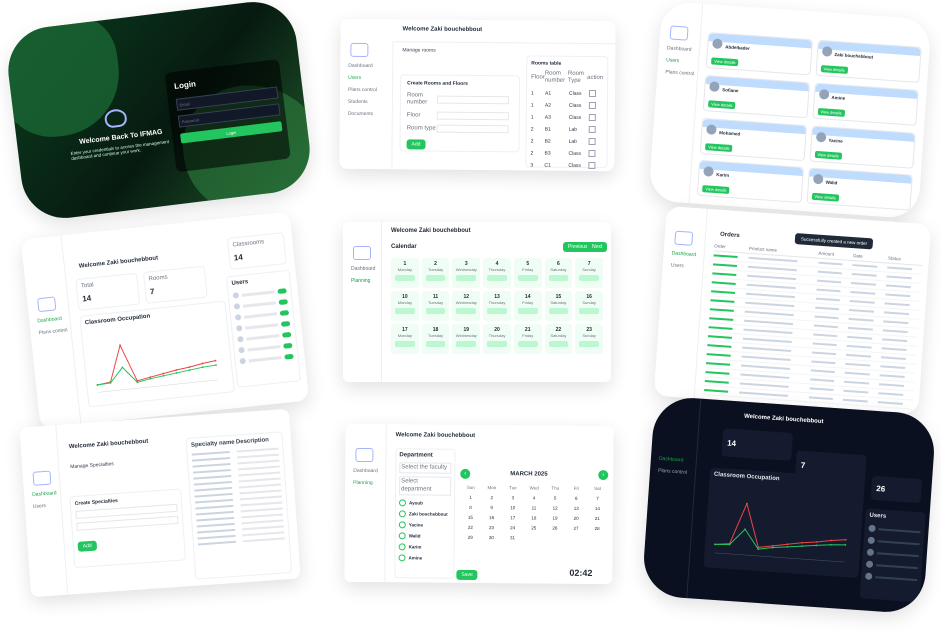 The width and height of the screenshot is (941, 637). Describe the element at coordinates (491, 508) in the screenshot. I see `calendar-day: 9` at that location.